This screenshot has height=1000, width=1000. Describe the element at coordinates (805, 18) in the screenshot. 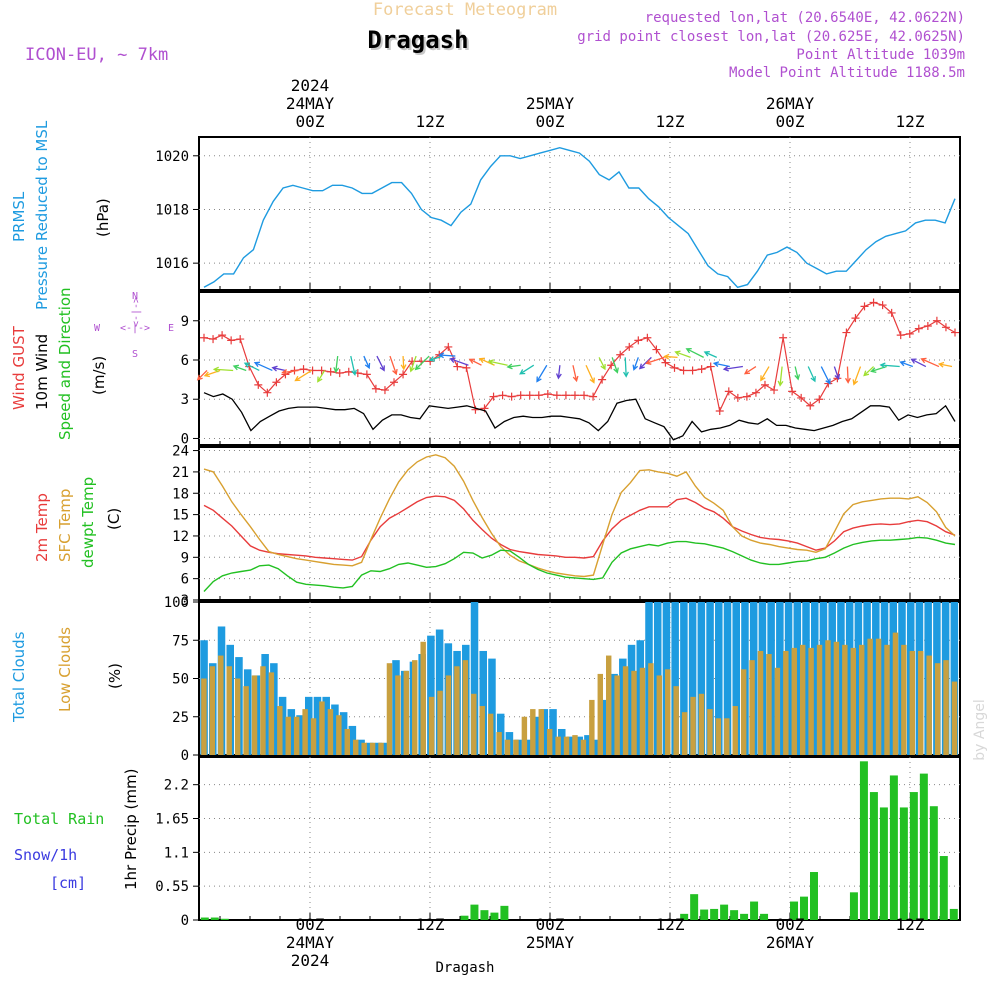

I see `requested-coords: requested lon,lat (20.6540E, 42.0622N)` at that location.